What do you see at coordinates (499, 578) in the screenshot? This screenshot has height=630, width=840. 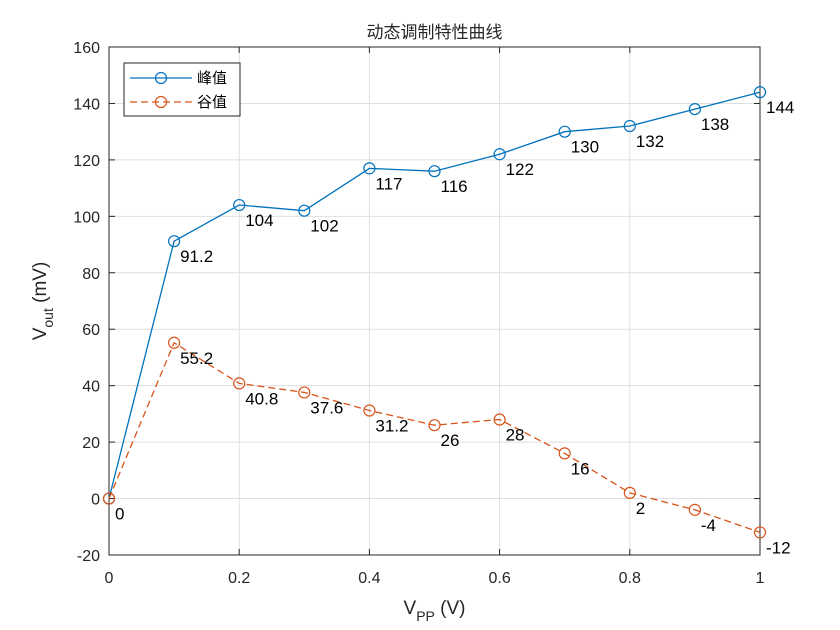 I see `x-tick-label: 0.6` at bounding box center [499, 578].